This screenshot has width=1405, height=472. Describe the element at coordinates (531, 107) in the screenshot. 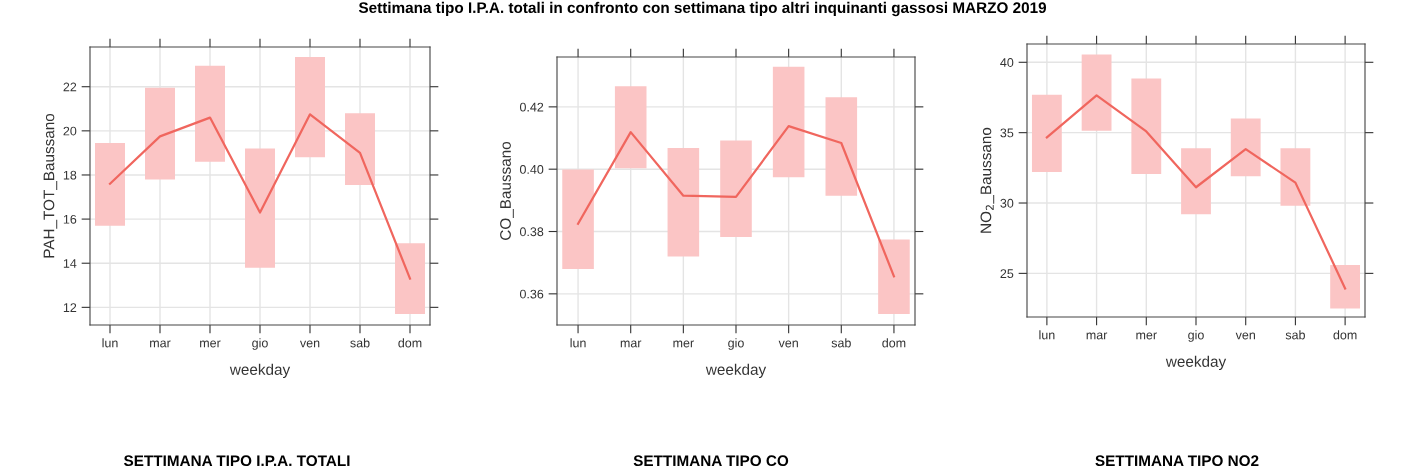

I see `y-tick-label: 0.42` at that location.